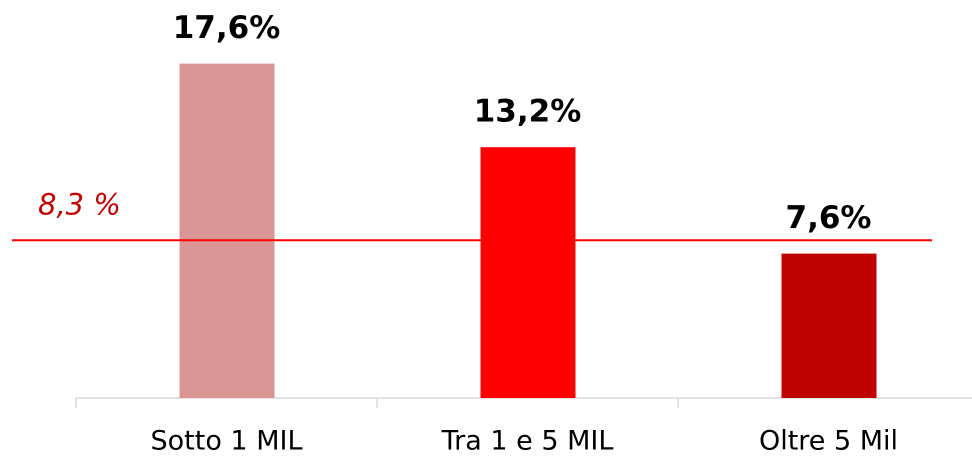  Describe the element at coordinates (227, 441) in the screenshot. I see `x-tick-label: Sotto 1 MIL` at that location.